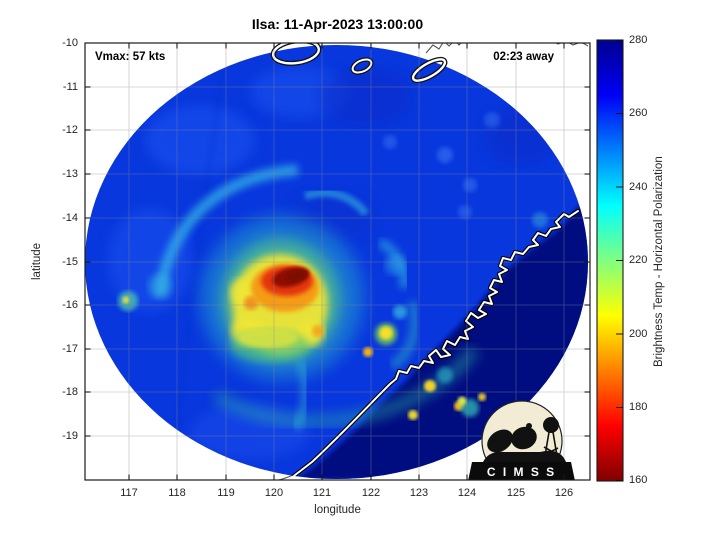 This screenshot has height=540, width=720. What do you see at coordinates (322, 493) in the screenshot?
I see `x-tick-label: 121` at bounding box center [322, 493].